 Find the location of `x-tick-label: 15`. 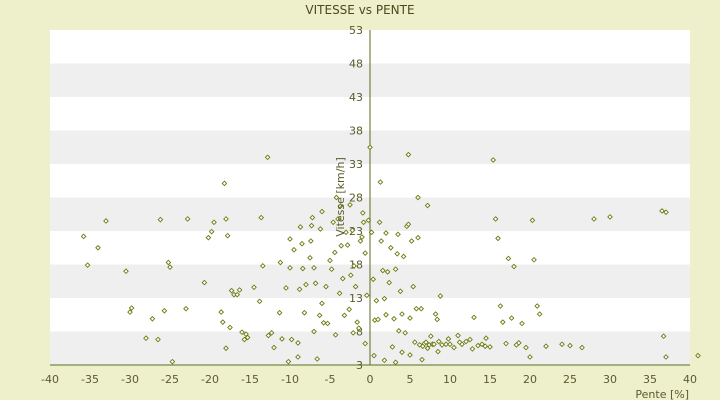

x-tick-label: 15 is located at coordinates (490, 379).